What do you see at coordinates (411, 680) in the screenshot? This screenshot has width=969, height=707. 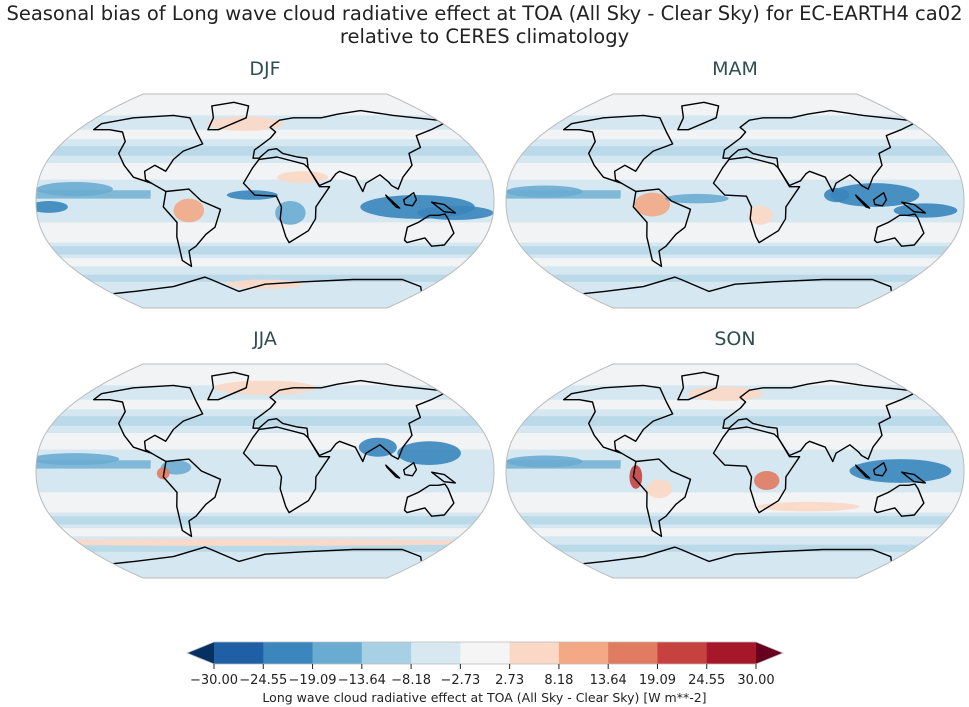 I see `colorbar-tick-label: −8.18` at bounding box center [411, 680].